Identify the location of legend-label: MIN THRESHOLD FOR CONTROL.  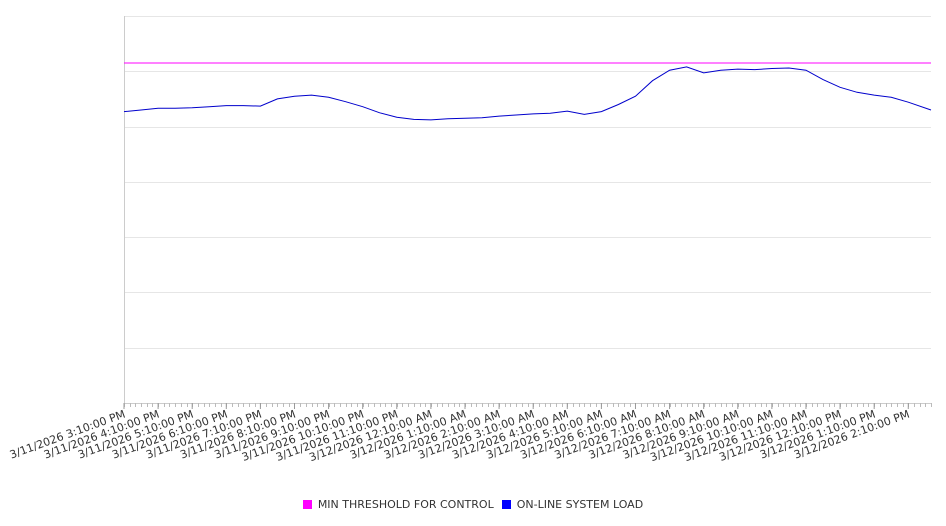
(405, 504).